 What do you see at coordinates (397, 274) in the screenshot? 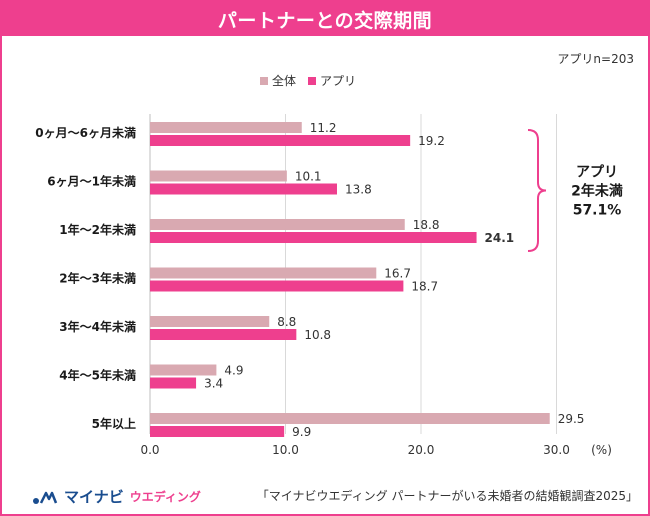
I see `value-label-all-3: 16.7` at bounding box center [397, 274].